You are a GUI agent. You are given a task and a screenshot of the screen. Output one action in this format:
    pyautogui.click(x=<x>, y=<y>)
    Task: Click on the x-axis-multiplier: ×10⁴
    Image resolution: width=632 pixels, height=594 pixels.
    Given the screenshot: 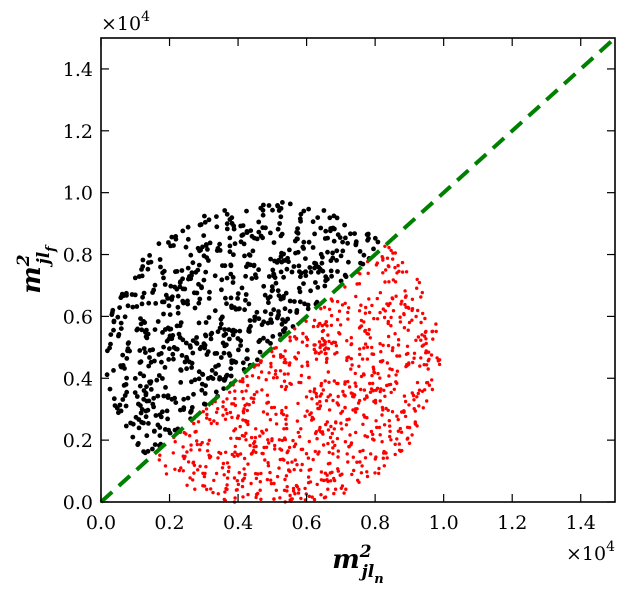 What is the action you would take?
    pyautogui.click(x=590, y=552)
    